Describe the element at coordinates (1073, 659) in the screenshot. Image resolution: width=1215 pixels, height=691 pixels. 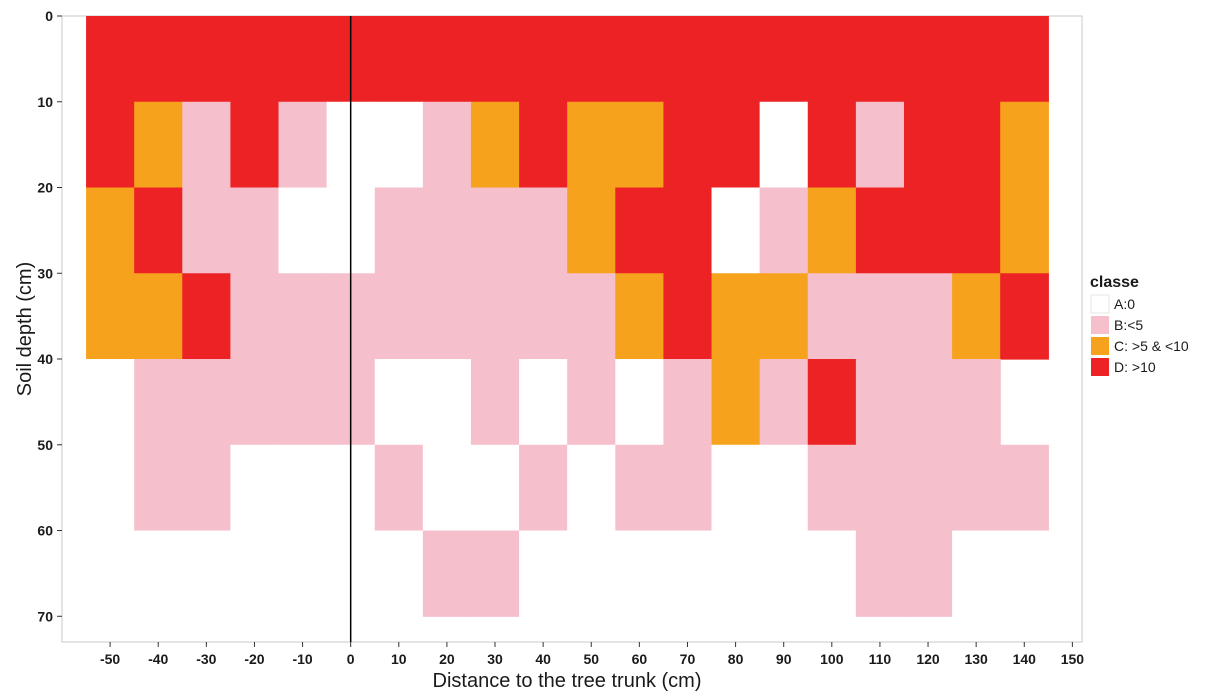
I see `x-tick-label: 150` at that location.